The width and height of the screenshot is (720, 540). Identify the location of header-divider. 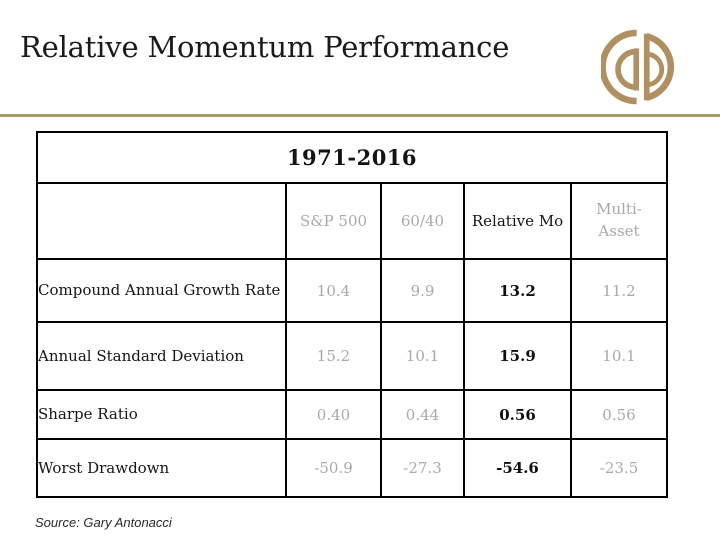
(360, 115).